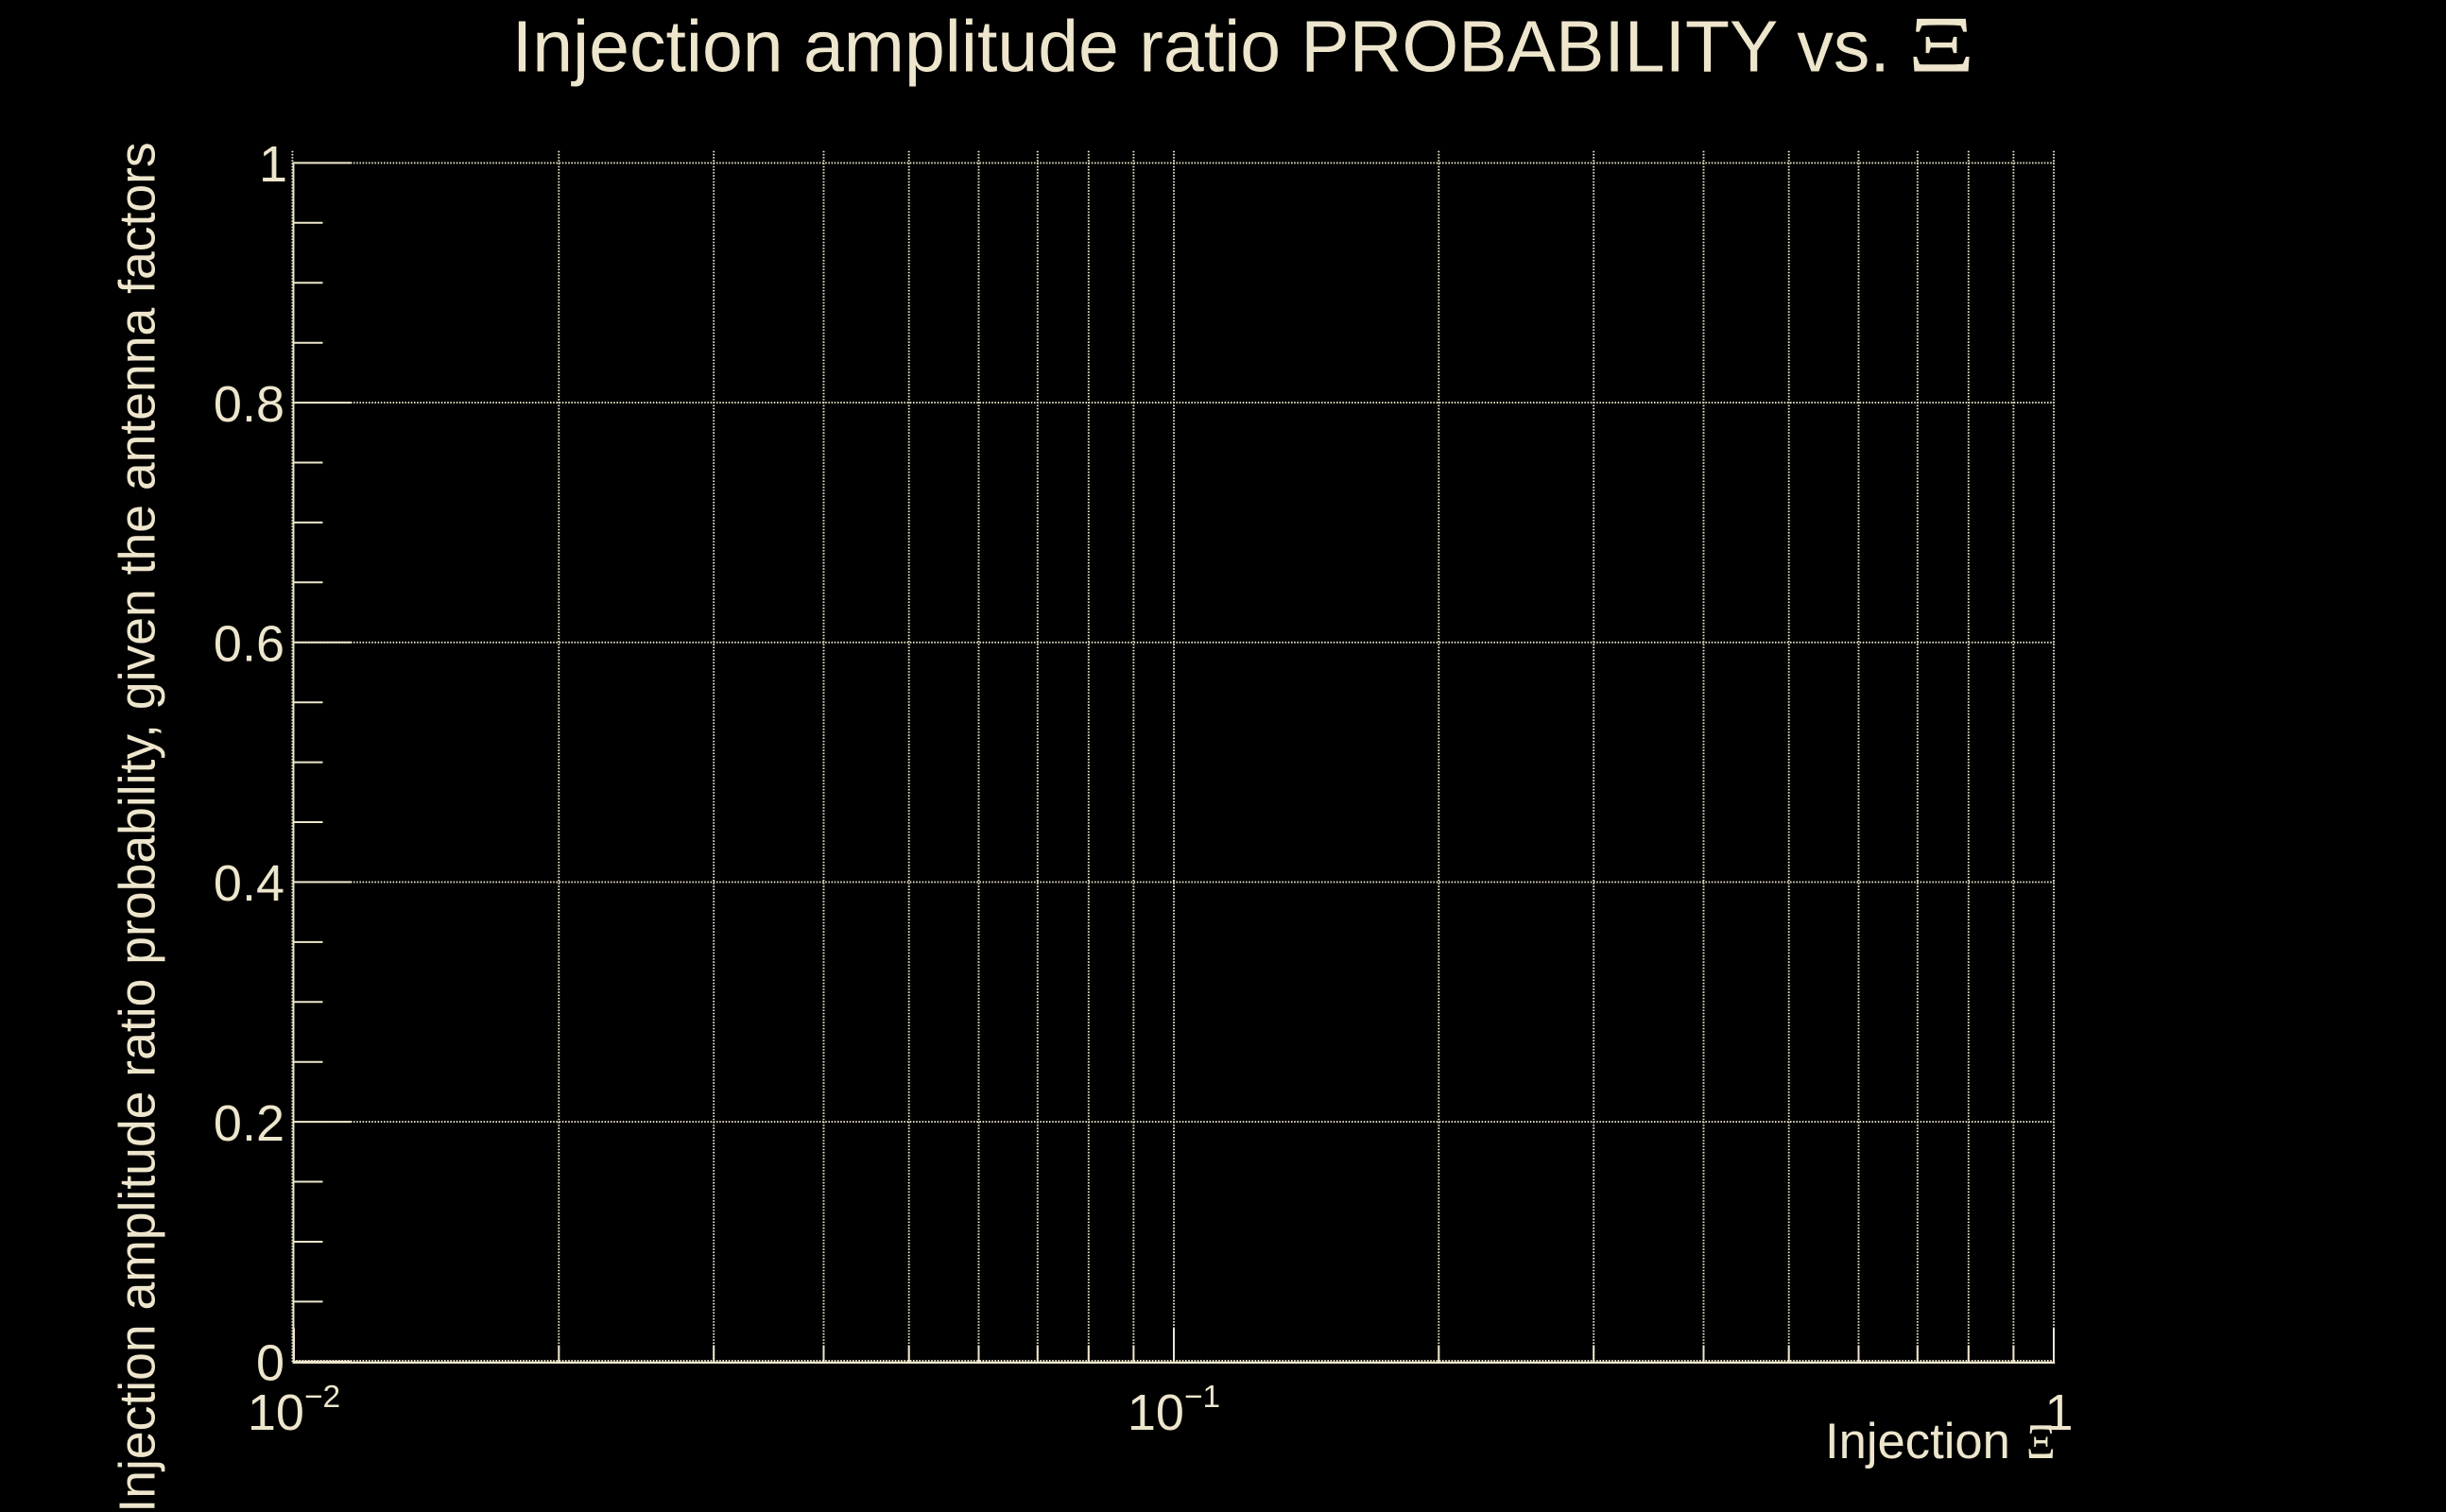 This screenshot has height=1512, width=2446. What do you see at coordinates (1174, 1410) in the screenshot?
I see `svg-text: 10⁻¹` at bounding box center [1174, 1410].